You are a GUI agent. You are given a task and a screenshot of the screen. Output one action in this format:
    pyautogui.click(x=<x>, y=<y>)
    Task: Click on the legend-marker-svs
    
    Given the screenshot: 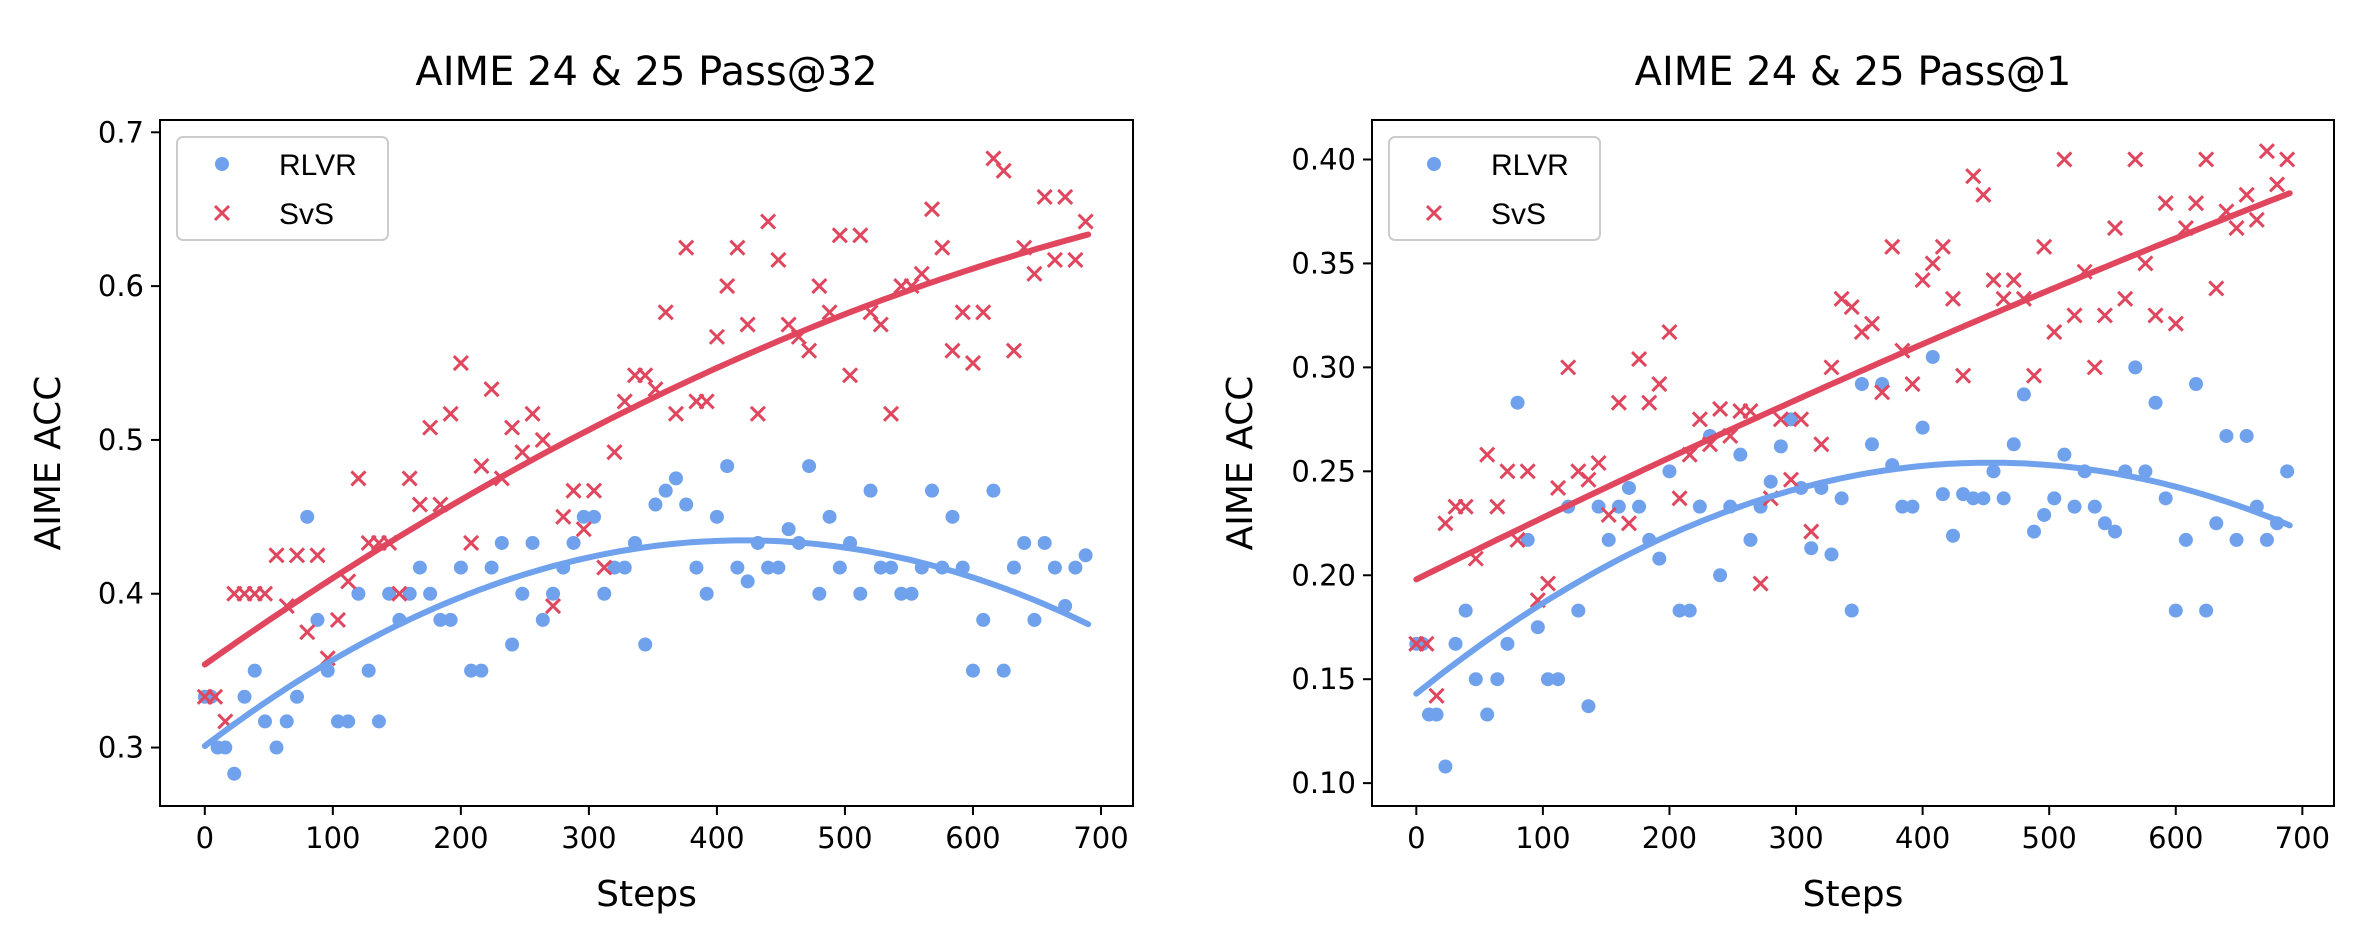 What is the action you would take?
    pyautogui.click(x=1434, y=213)
    